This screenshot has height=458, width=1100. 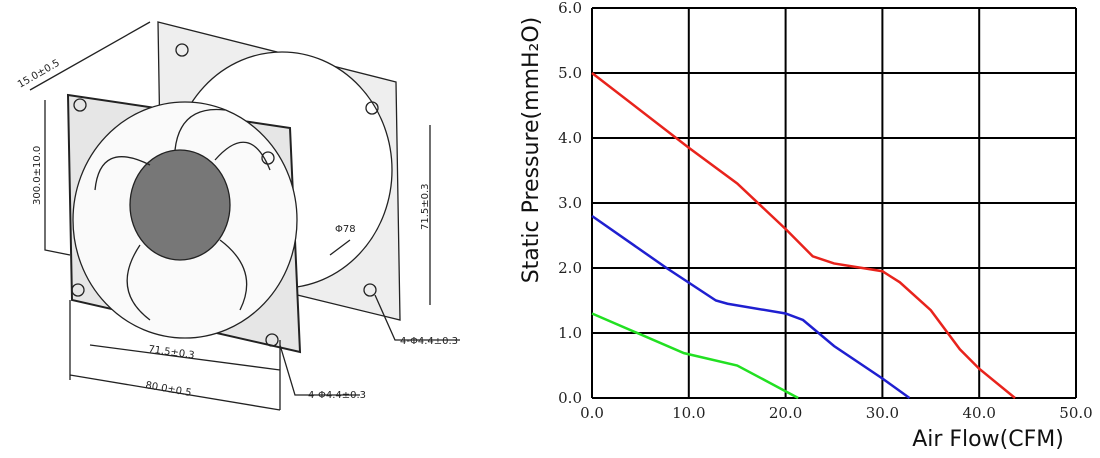 What do you see at coordinates (570, 398) in the screenshot?
I see `y-tick-label: 0.0` at bounding box center [570, 398].